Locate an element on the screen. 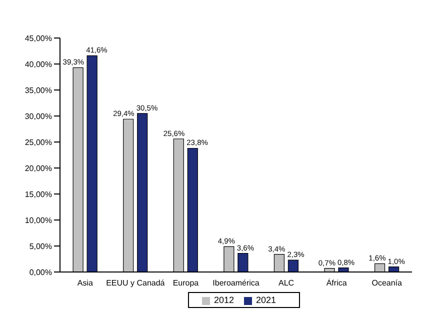 This screenshot has width=426, height=320. y-tick-label: 25,00% is located at coordinates (38, 142).